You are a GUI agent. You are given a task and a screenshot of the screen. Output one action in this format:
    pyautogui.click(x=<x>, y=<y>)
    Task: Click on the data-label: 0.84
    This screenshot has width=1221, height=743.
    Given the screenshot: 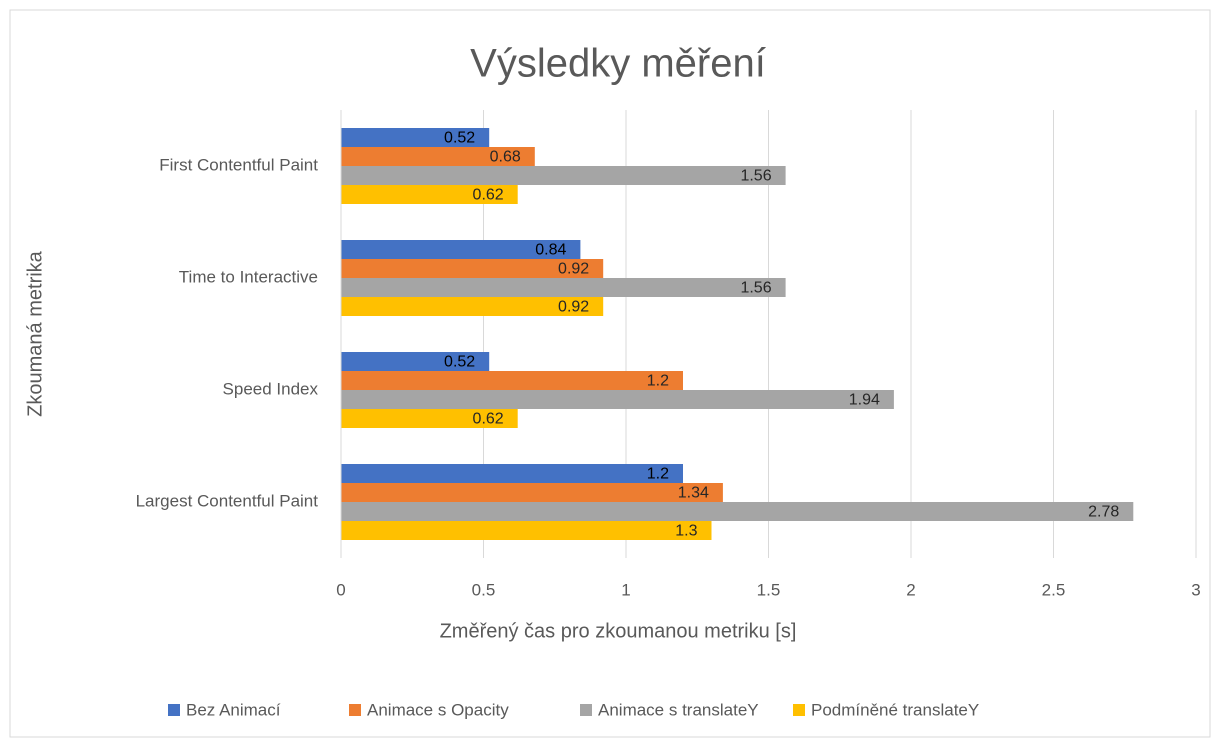 What is the action you would take?
    pyautogui.click(x=550, y=250)
    